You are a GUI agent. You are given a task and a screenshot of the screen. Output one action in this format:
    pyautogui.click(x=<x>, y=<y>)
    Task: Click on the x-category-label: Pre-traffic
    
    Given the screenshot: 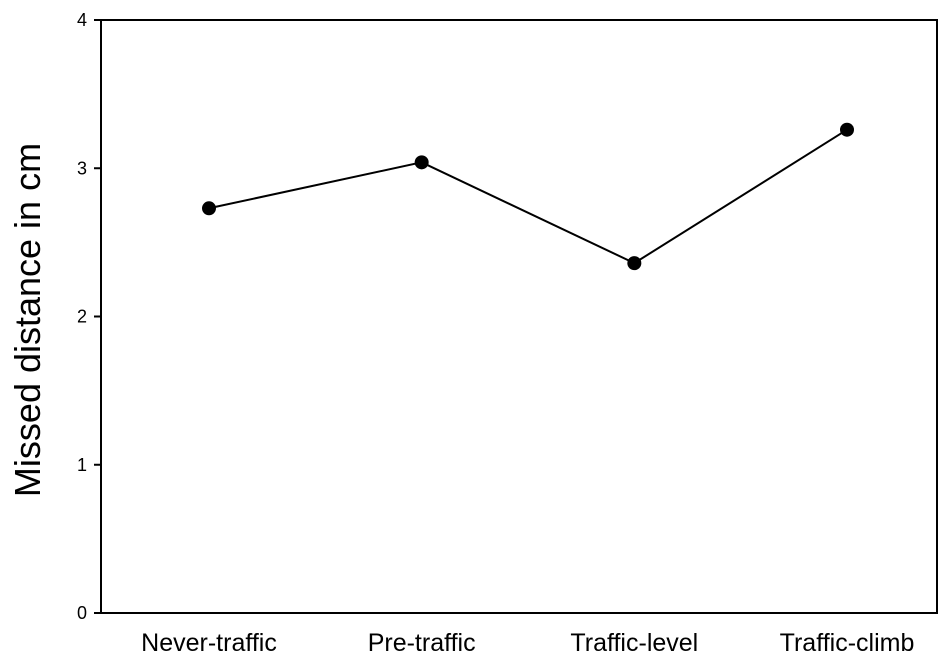 What is the action you would take?
    pyautogui.click(x=422, y=643)
    